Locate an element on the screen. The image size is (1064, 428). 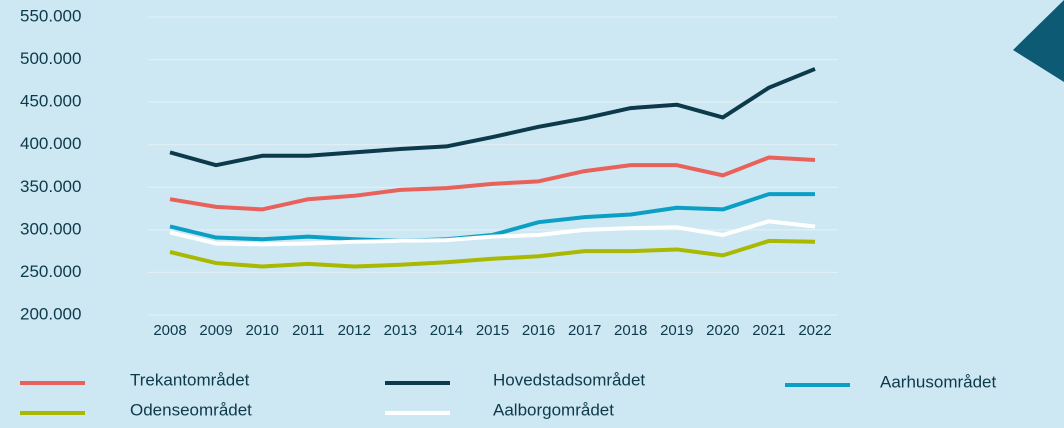
legend-label: Aalborgområdet is located at coordinates (553, 409).